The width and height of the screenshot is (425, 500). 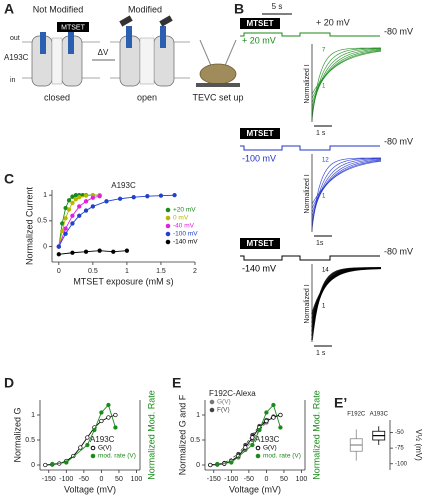 I want to click on legend-label: mod. rate (V), so click(x=117, y=456).